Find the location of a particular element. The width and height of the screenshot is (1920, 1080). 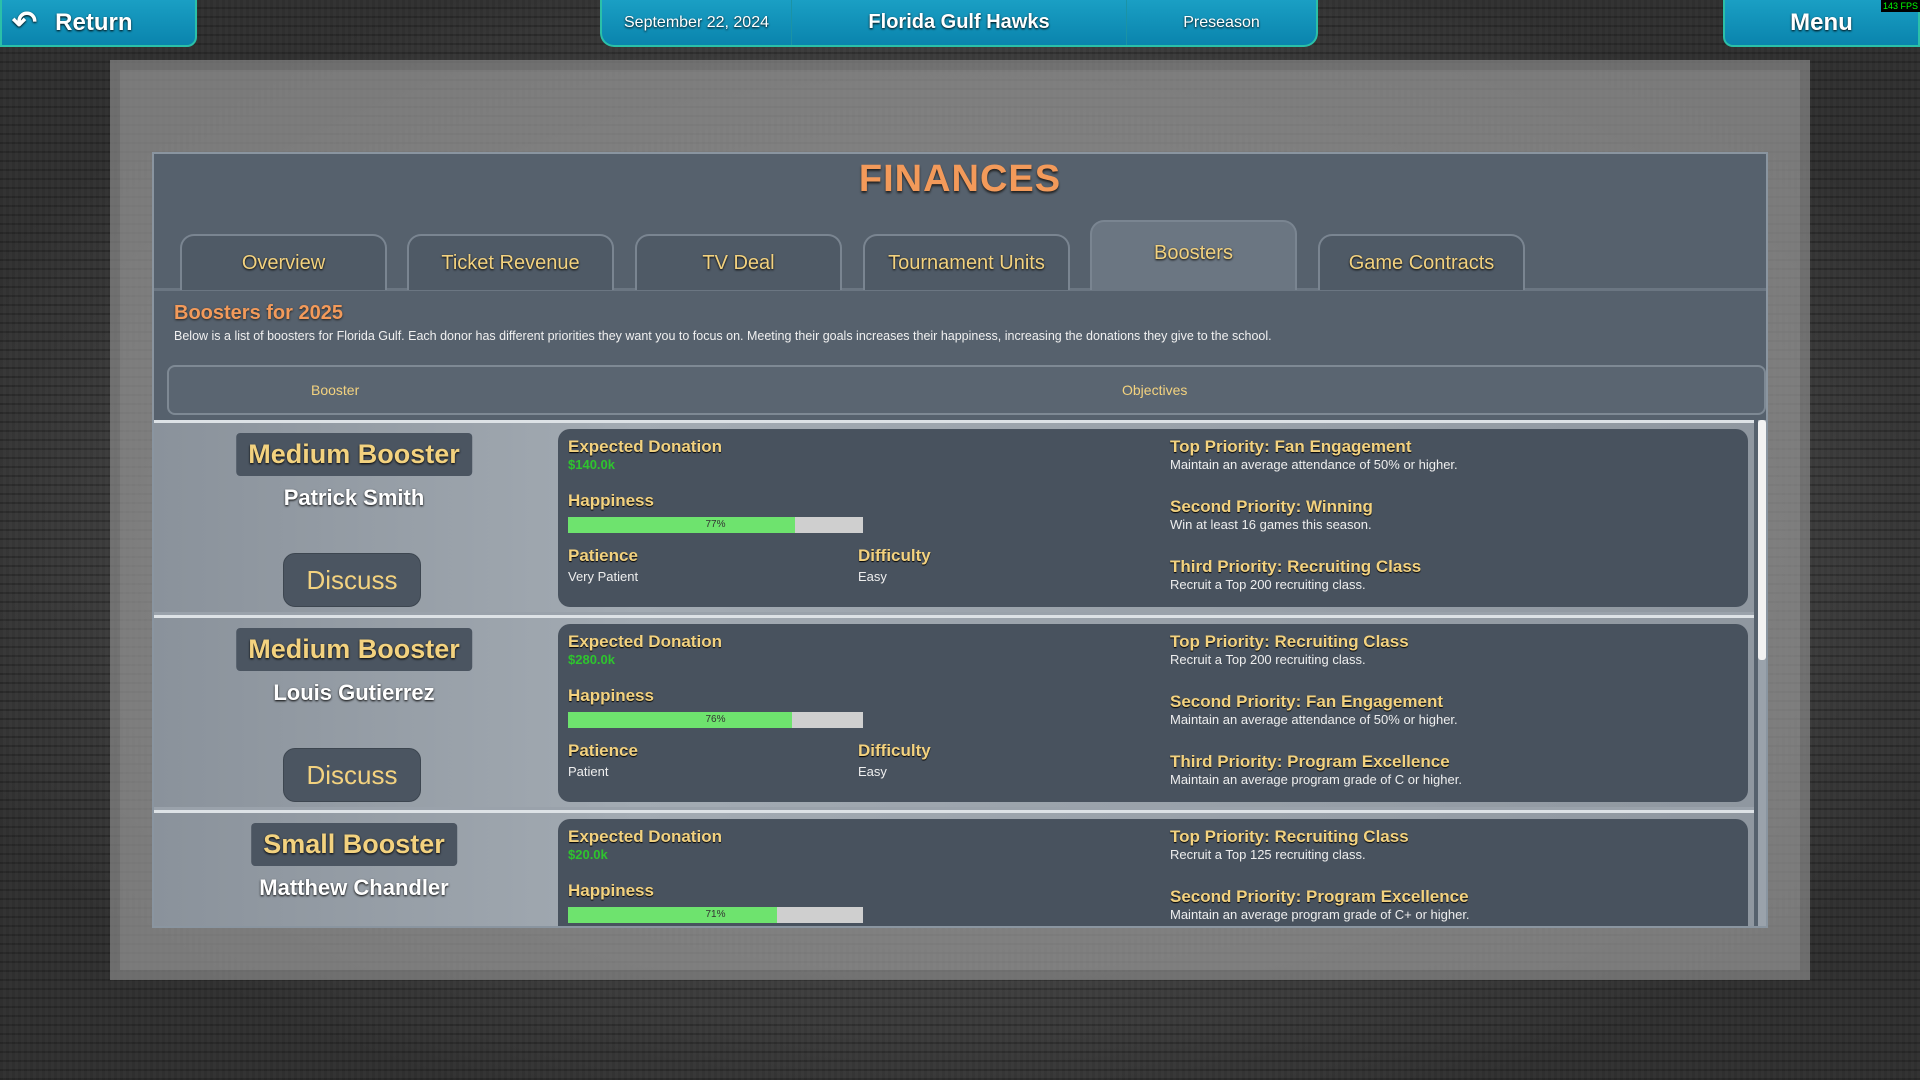

booster-type: Small Booster is located at coordinates (354, 844).